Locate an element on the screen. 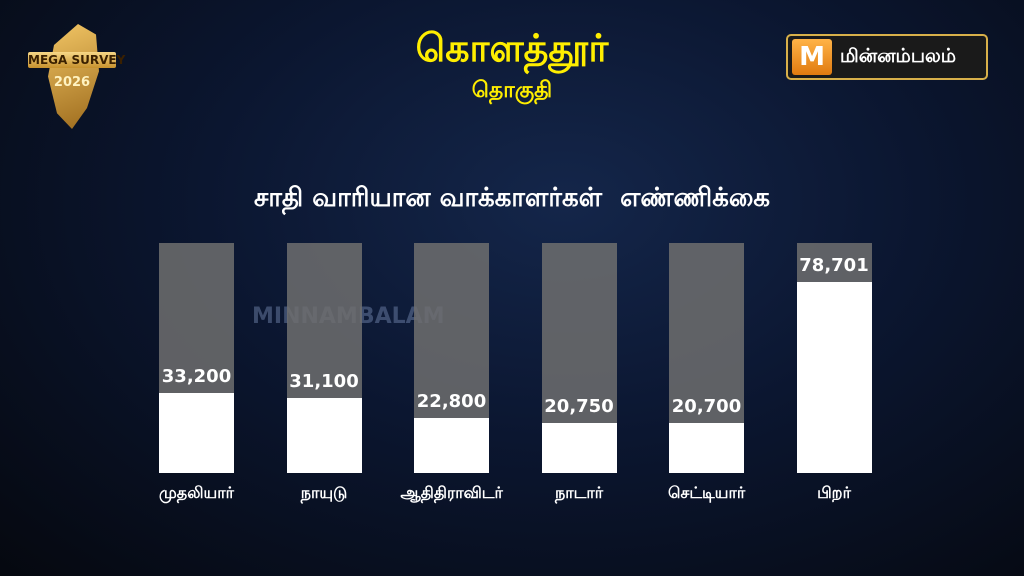  logo-text: மின்னம்பலம் is located at coordinates (898, 55).